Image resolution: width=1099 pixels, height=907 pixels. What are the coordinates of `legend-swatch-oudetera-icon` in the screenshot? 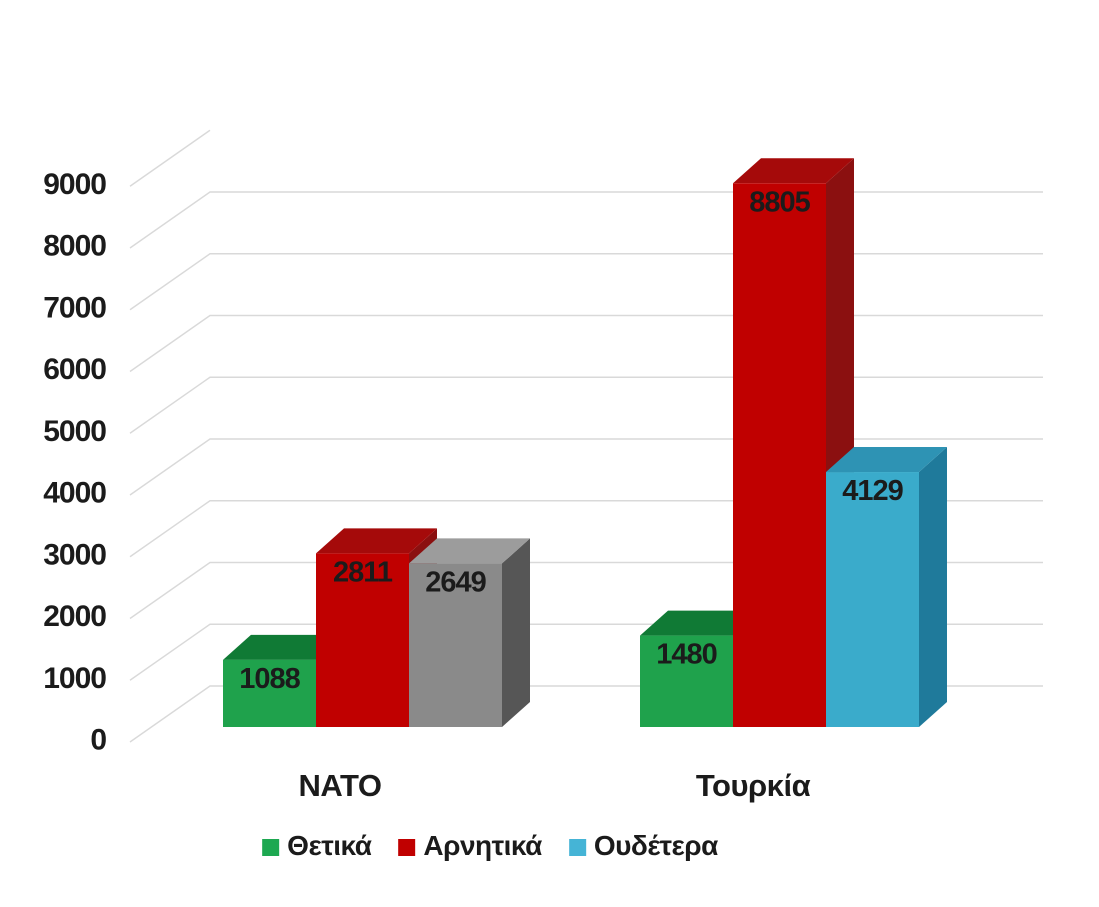 It's located at (577, 847).